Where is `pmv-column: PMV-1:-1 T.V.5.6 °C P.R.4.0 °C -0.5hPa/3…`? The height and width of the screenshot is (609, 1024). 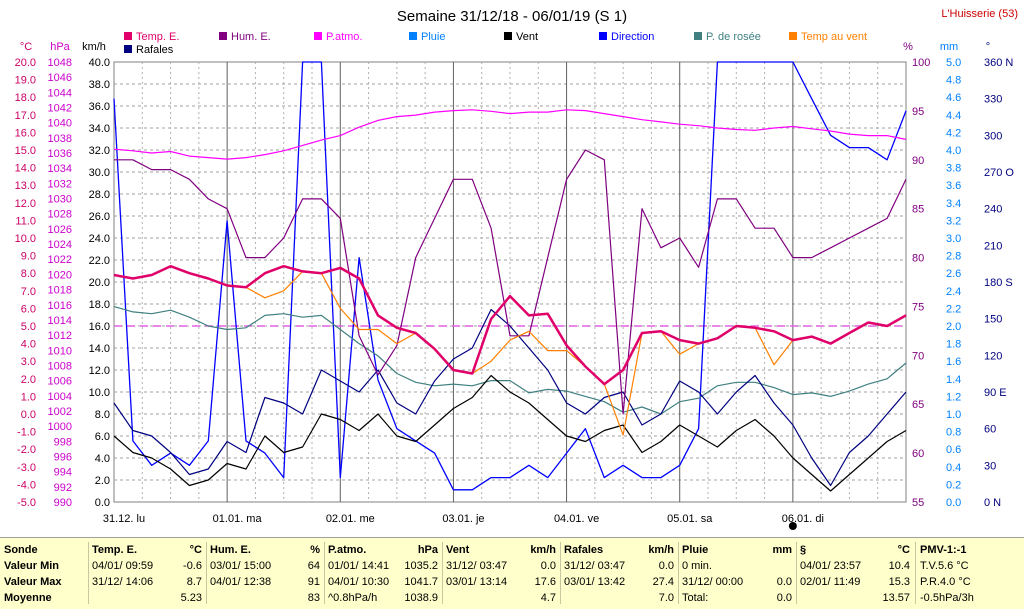
pmv-column: PMV-1:-1 T.V.5.6 °C P.R.4.0 °C -0.5hPa/3… is located at coordinates (970, 574).